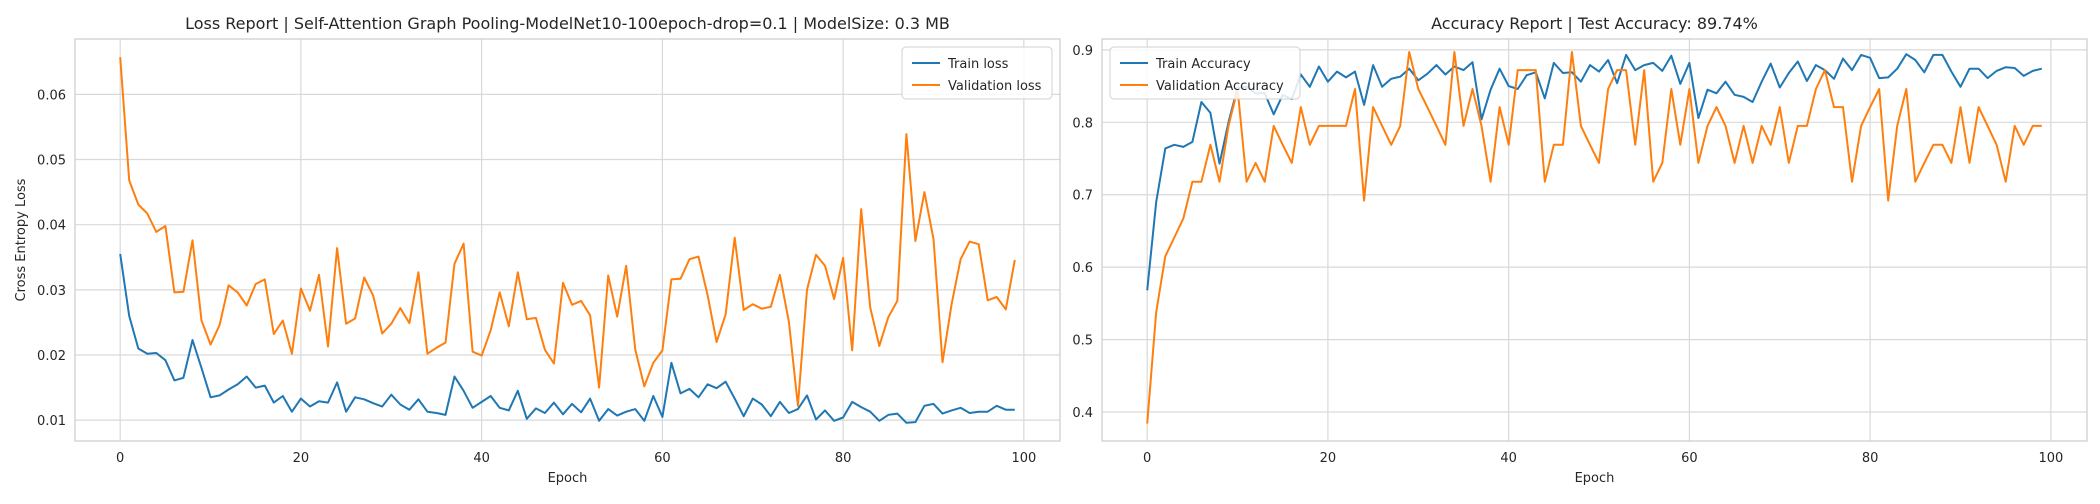 This screenshot has height=504, width=2100. I want to click on y-tick-label: 0.06, so click(51, 95).